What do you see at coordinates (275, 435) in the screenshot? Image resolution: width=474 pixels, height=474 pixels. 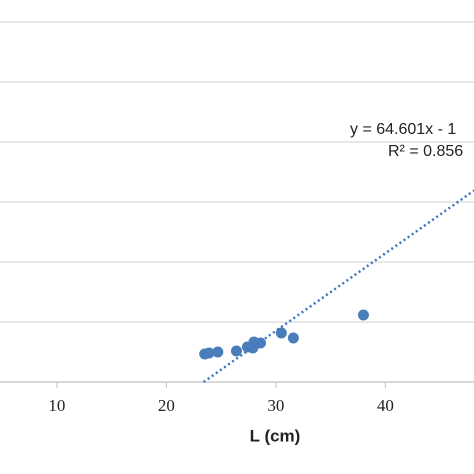 I see `x-axis-title: L (cm)` at bounding box center [275, 435].